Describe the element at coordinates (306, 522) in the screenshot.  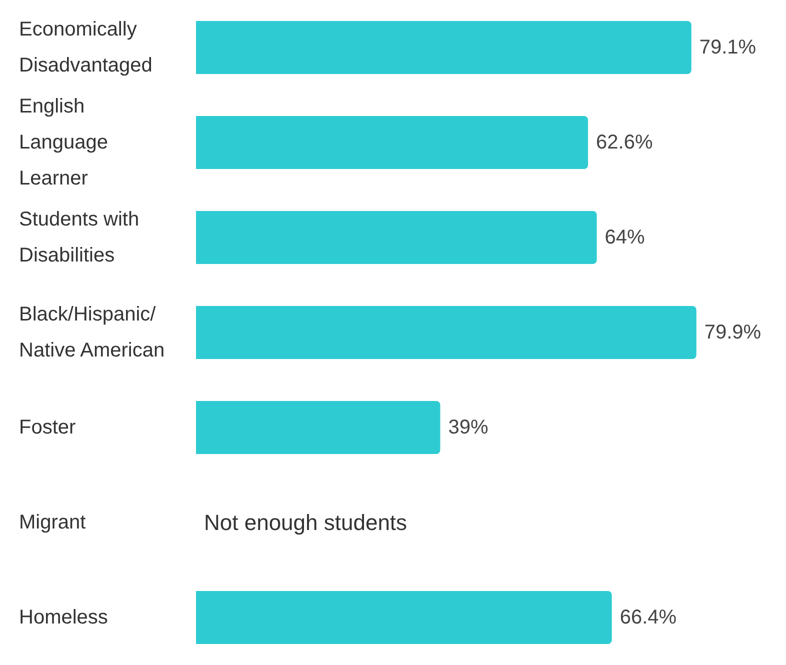
I see `annotation: Not enough students` at that location.